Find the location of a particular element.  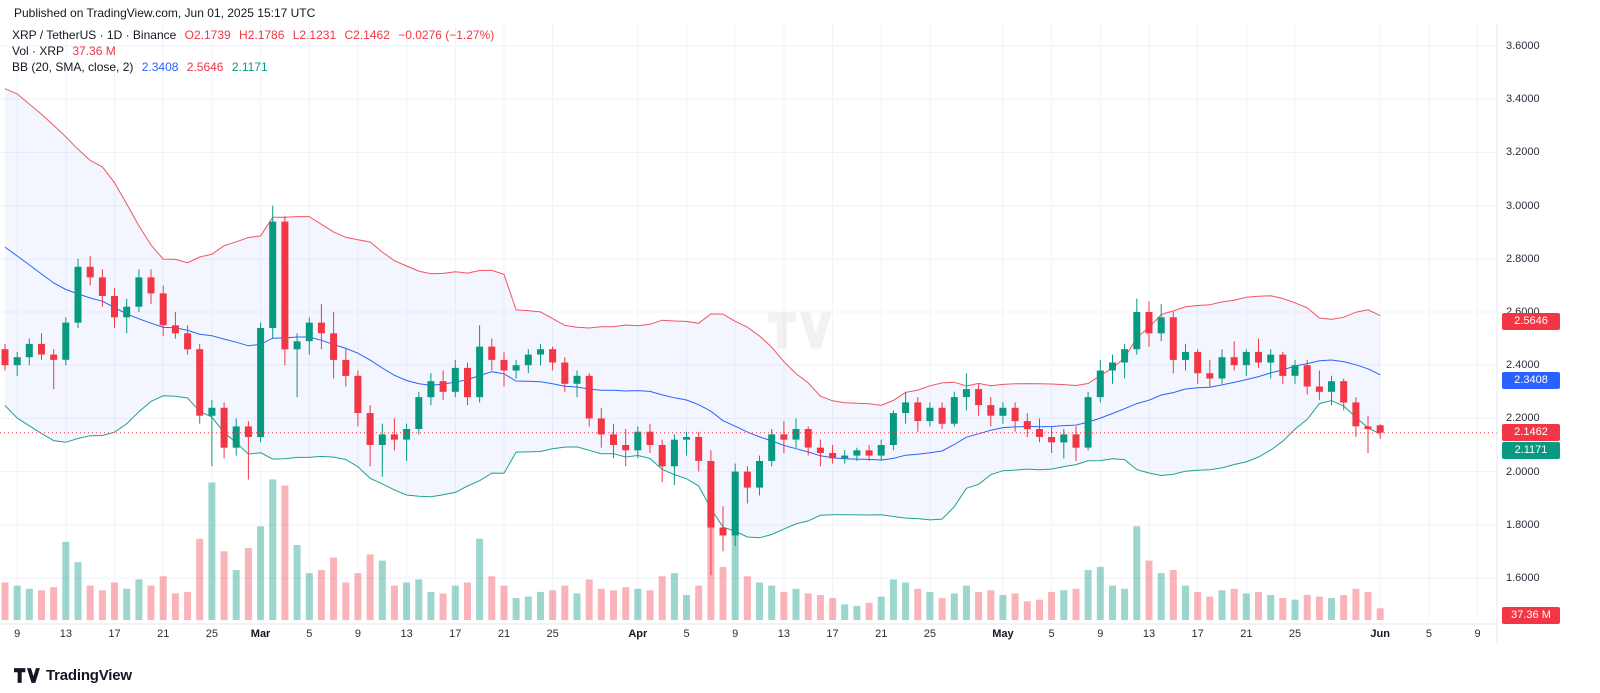

price-badge: 2.5646 is located at coordinates (1531, 321).